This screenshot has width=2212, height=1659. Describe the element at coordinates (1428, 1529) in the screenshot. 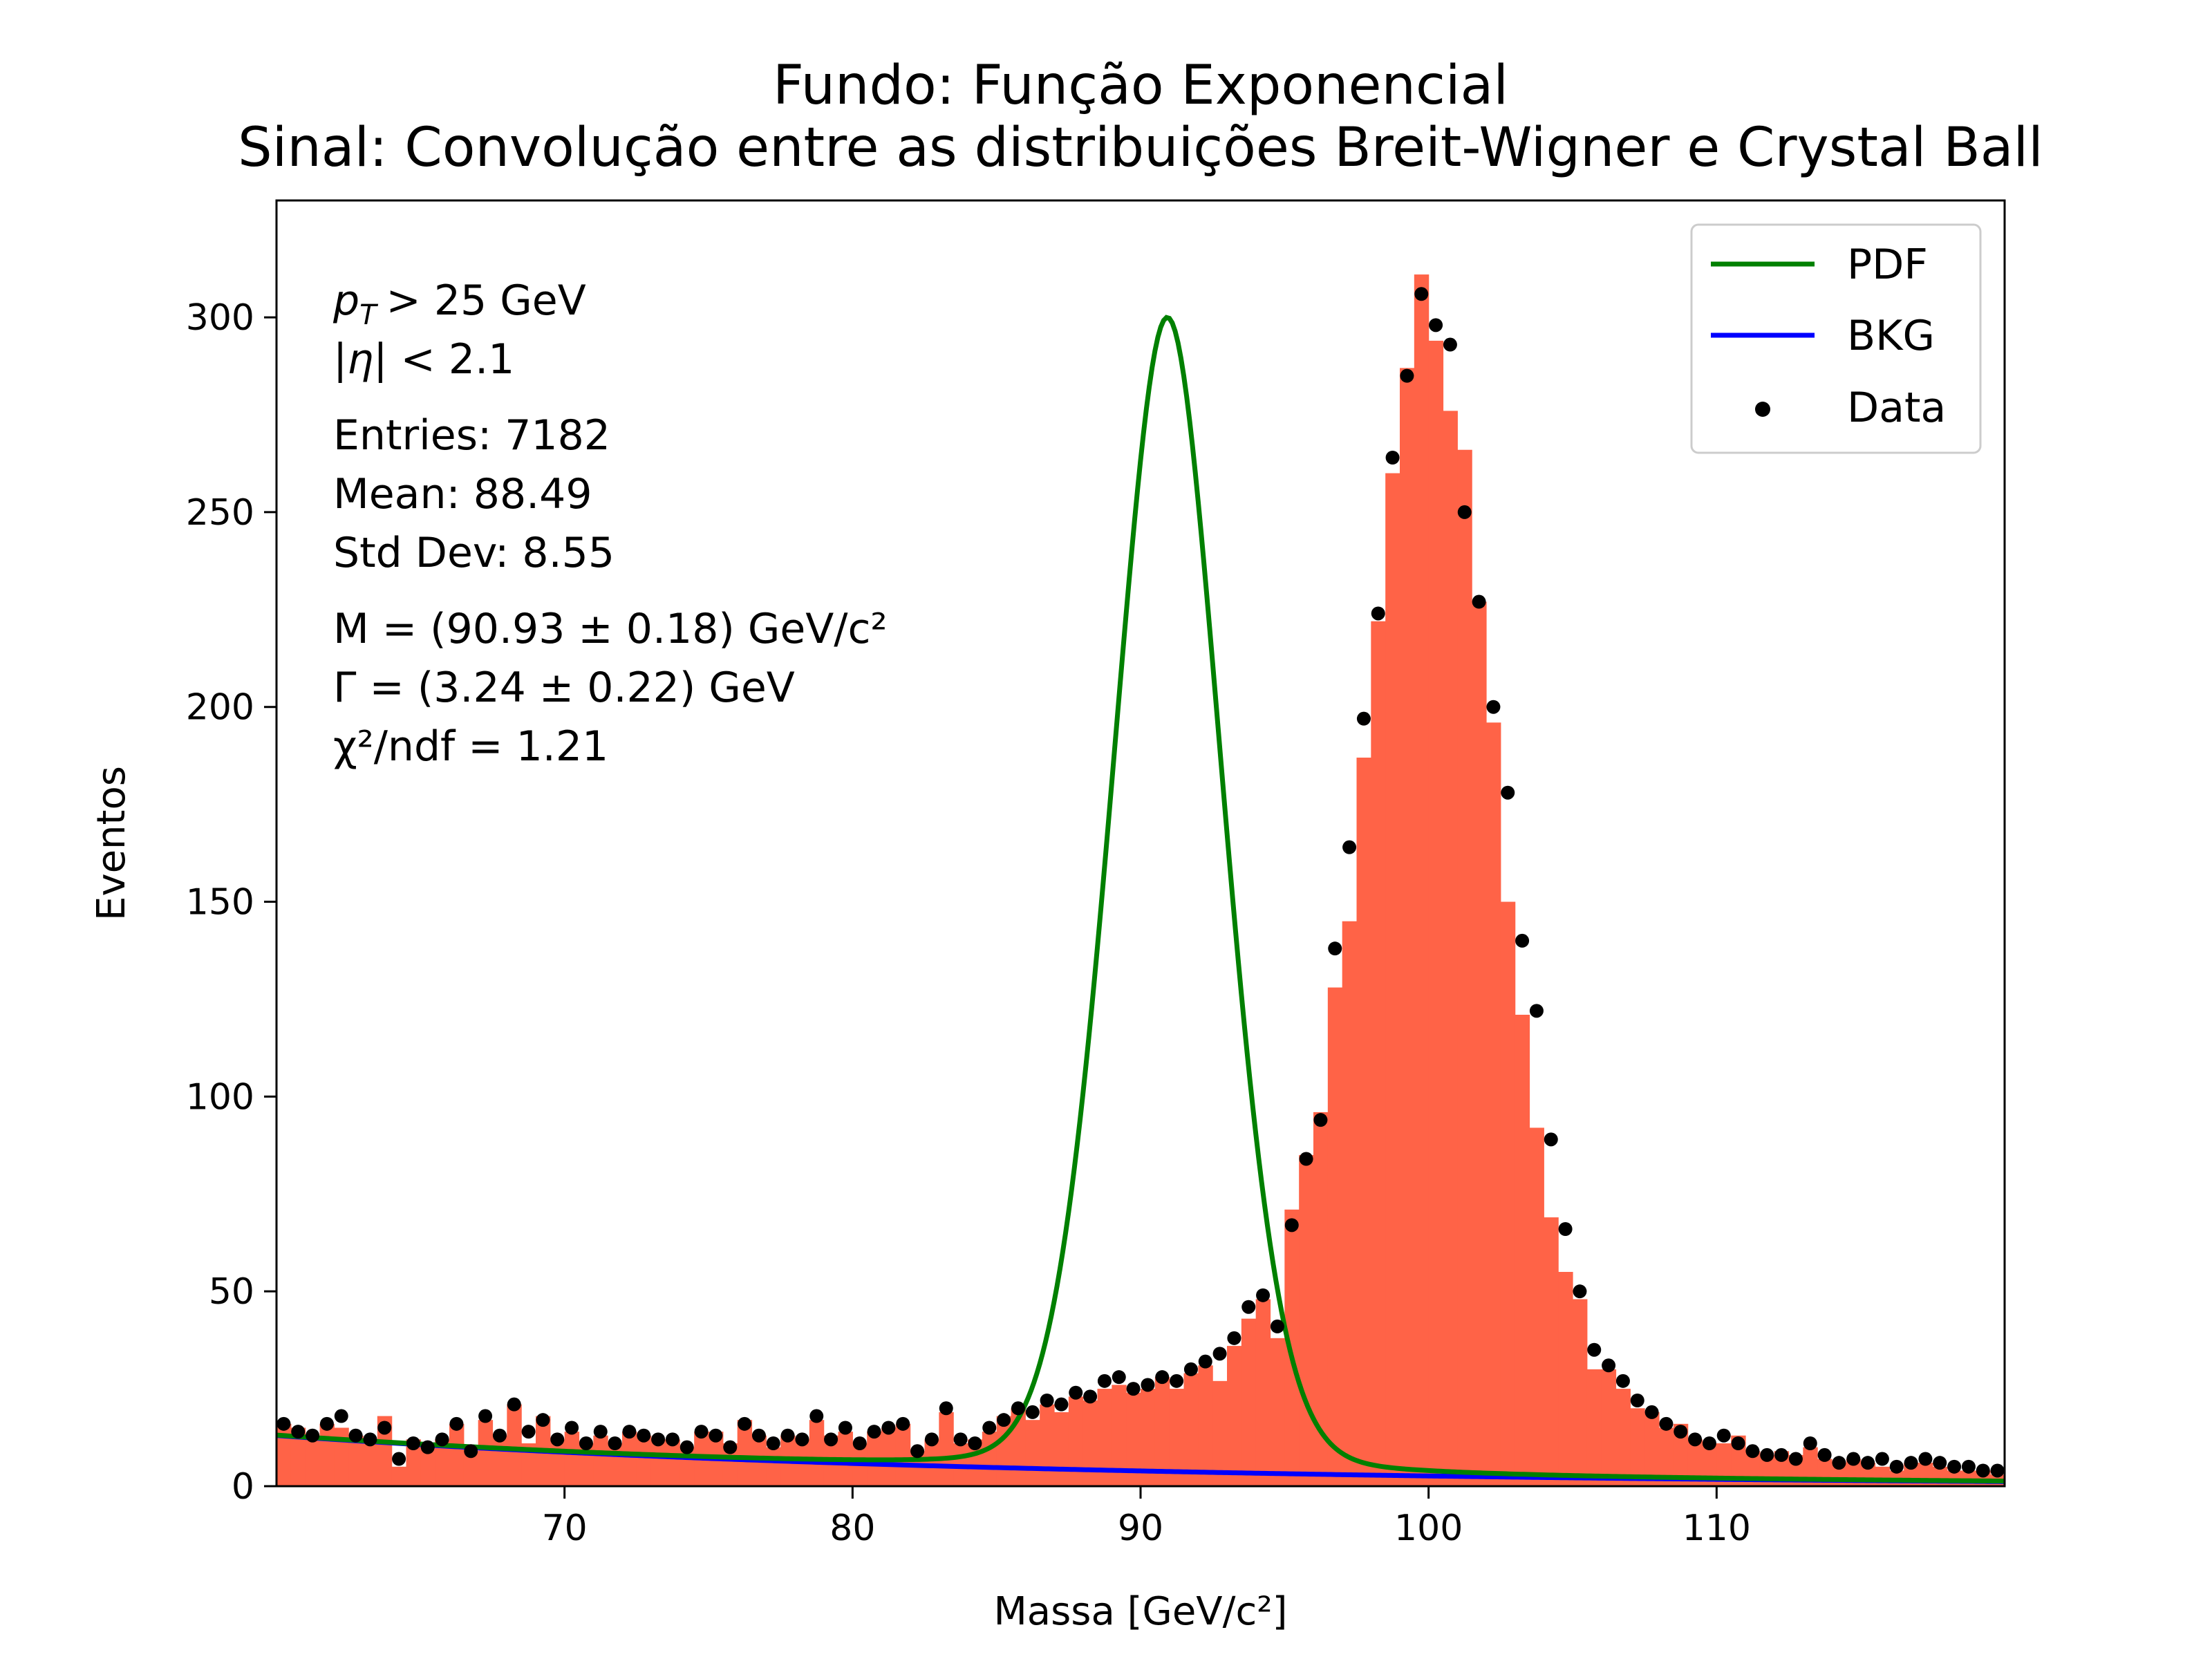

I see `x-tick-label: 100` at that location.